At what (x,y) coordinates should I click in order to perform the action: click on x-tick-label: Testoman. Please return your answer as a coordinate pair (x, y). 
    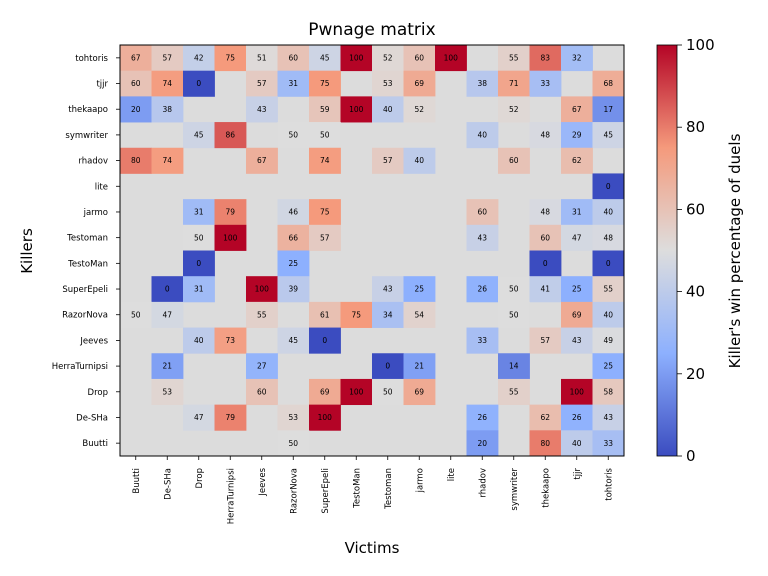
    Looking at the image, I should click on (389, 489).